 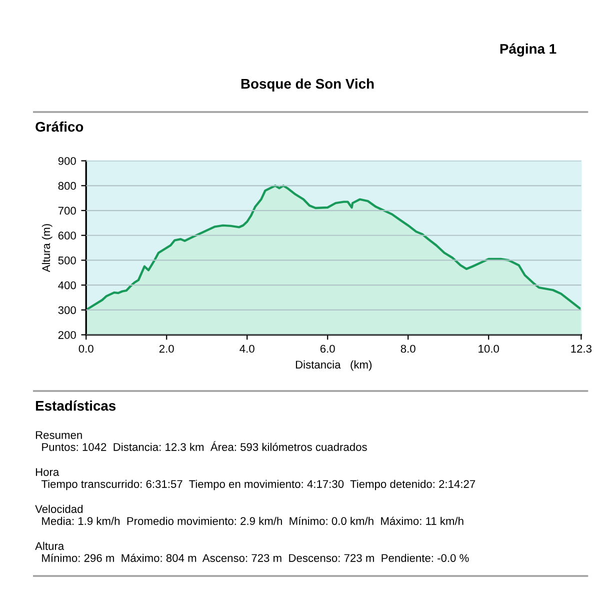 I want to click on text: Hora, so click(x=48, y=472).